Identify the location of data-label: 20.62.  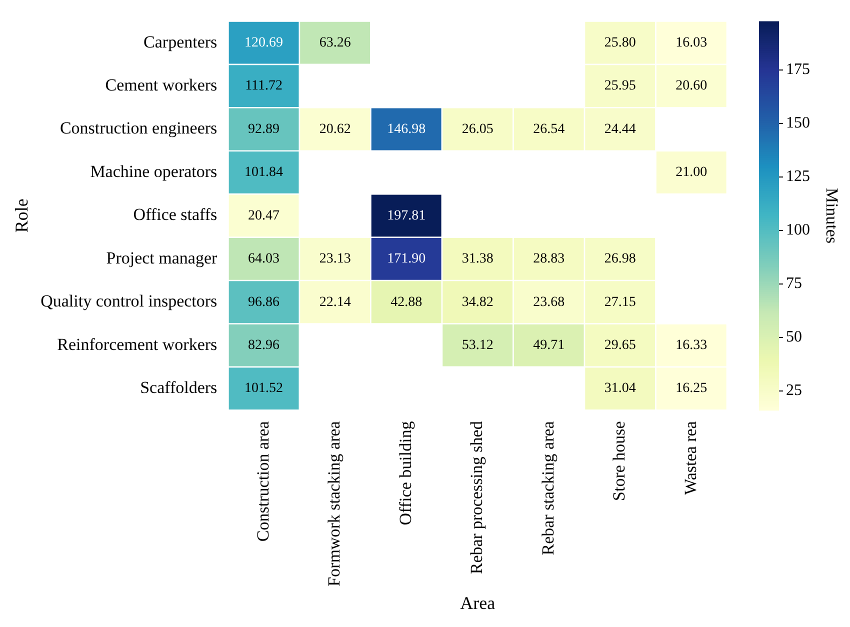
(335, 129).